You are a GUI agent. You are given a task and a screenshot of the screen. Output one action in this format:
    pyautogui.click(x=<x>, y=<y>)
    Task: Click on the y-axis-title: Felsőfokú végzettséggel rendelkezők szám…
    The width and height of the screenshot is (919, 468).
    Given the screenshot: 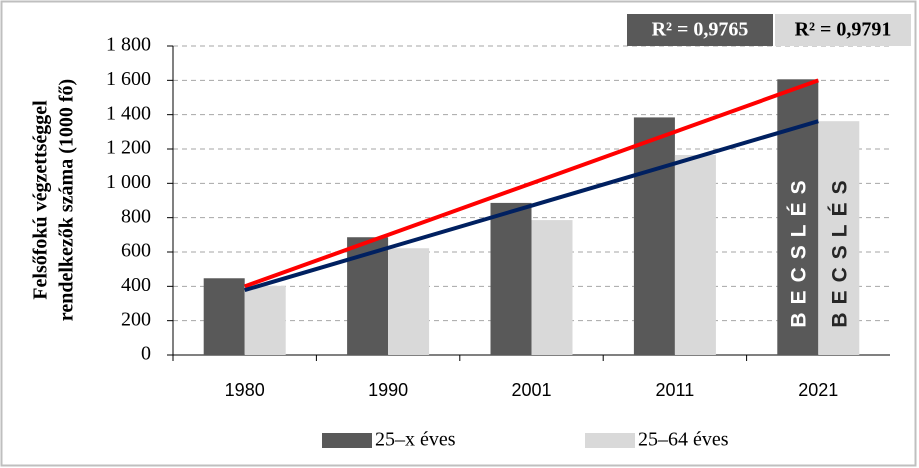 What is the action you would take?
    pyautogui.click(x=54, y=200)
    